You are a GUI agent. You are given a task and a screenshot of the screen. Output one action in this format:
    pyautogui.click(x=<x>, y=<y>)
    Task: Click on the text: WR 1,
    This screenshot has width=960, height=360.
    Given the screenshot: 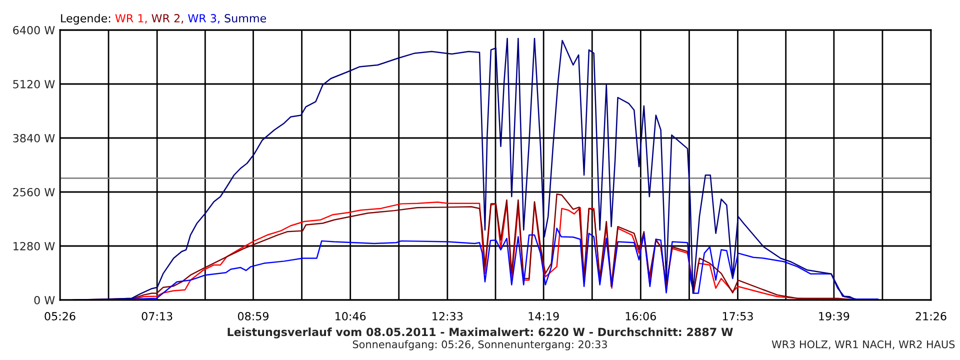 What is the action you would take?
    pyautogui.click(x=131, y=19)
    